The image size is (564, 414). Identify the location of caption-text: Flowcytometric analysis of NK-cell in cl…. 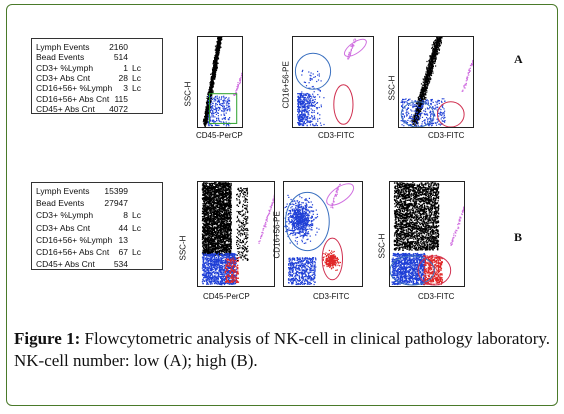
(282, 349).